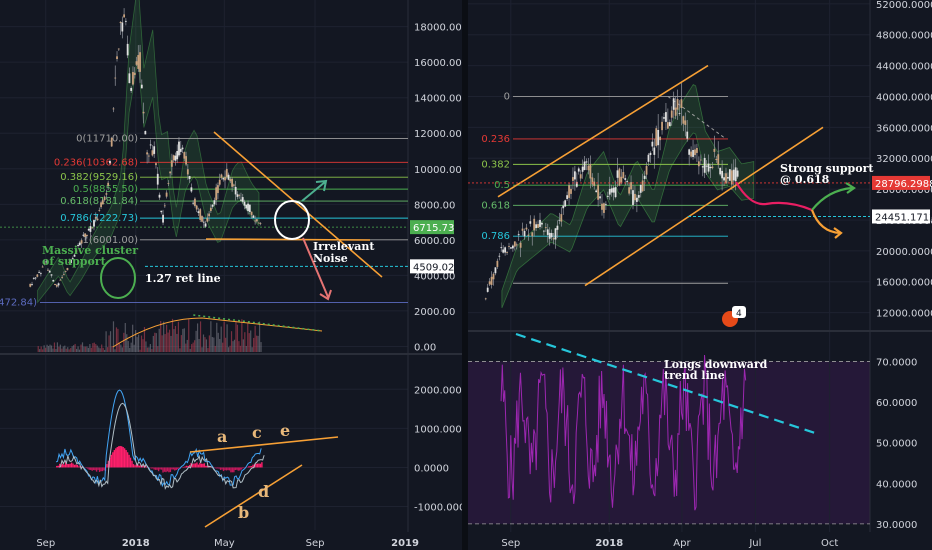  Describe the element at coordinates (507, 96) in the screenshot. I see `fib-label: 0` at that location.